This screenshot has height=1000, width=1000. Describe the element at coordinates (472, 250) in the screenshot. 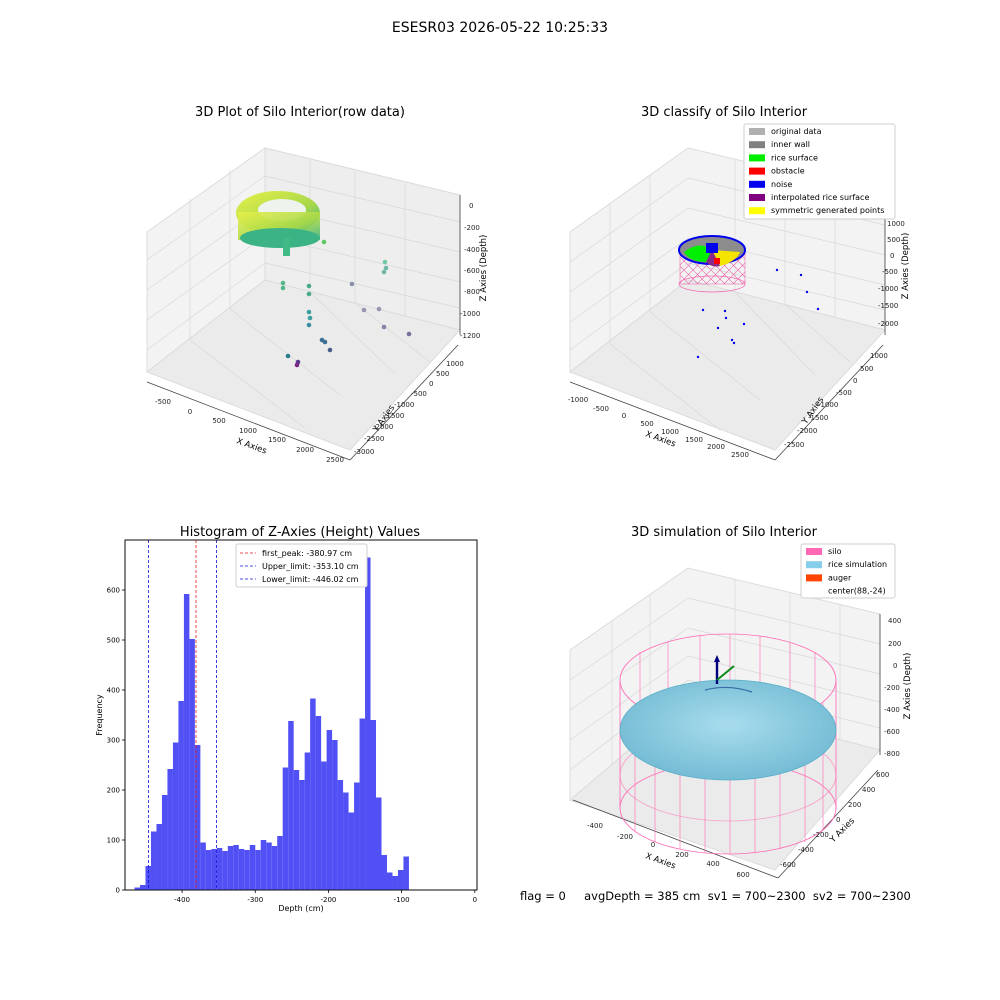

I see `raw-z-tick: -400` at that location.